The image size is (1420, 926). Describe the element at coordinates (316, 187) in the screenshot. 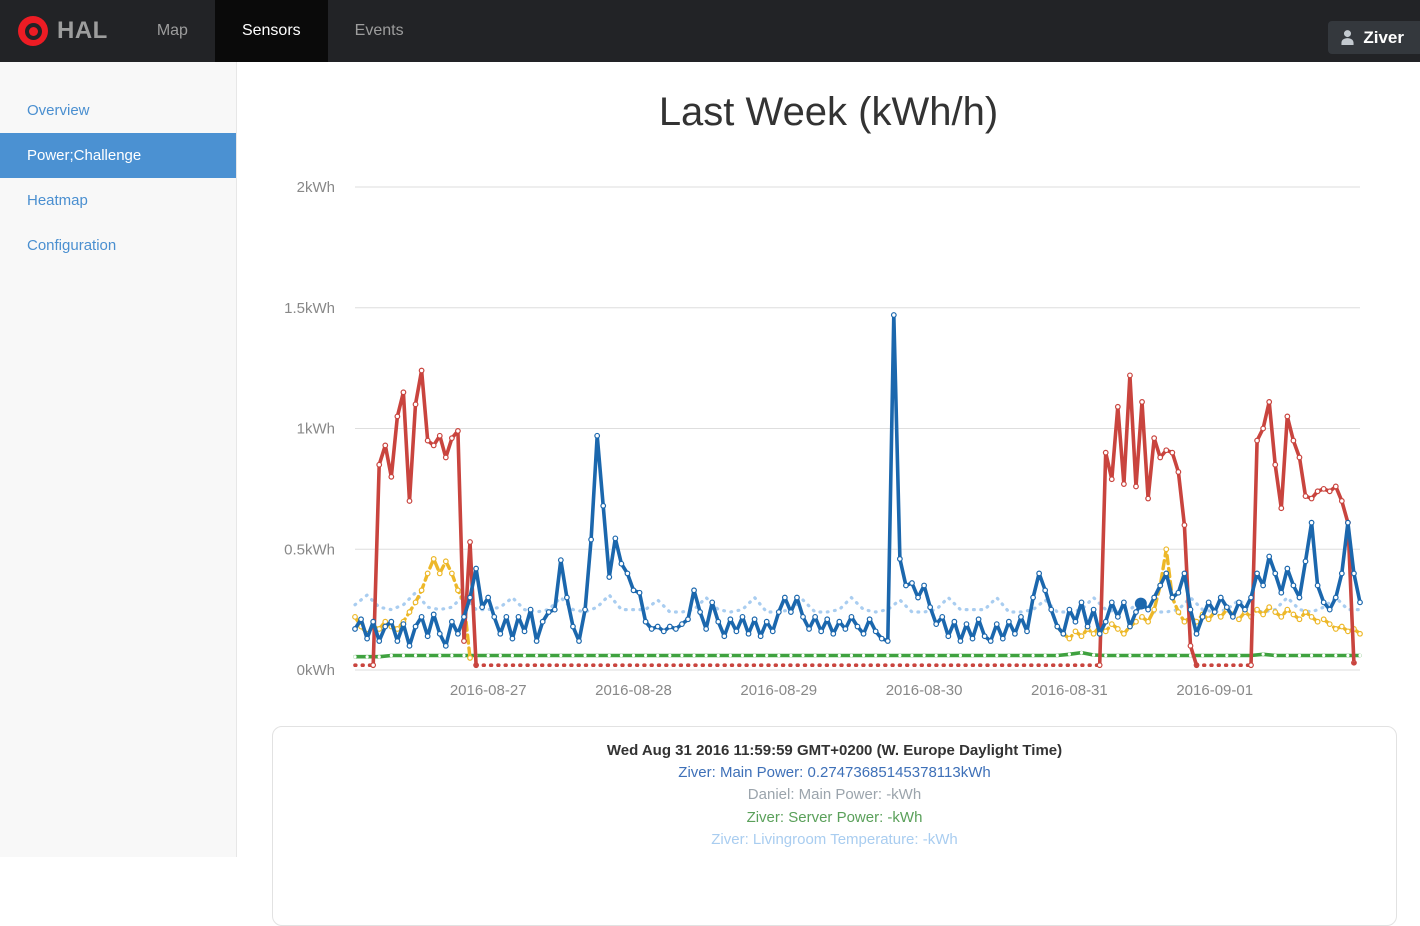

I see `svg-text: 2kWh` at that location.